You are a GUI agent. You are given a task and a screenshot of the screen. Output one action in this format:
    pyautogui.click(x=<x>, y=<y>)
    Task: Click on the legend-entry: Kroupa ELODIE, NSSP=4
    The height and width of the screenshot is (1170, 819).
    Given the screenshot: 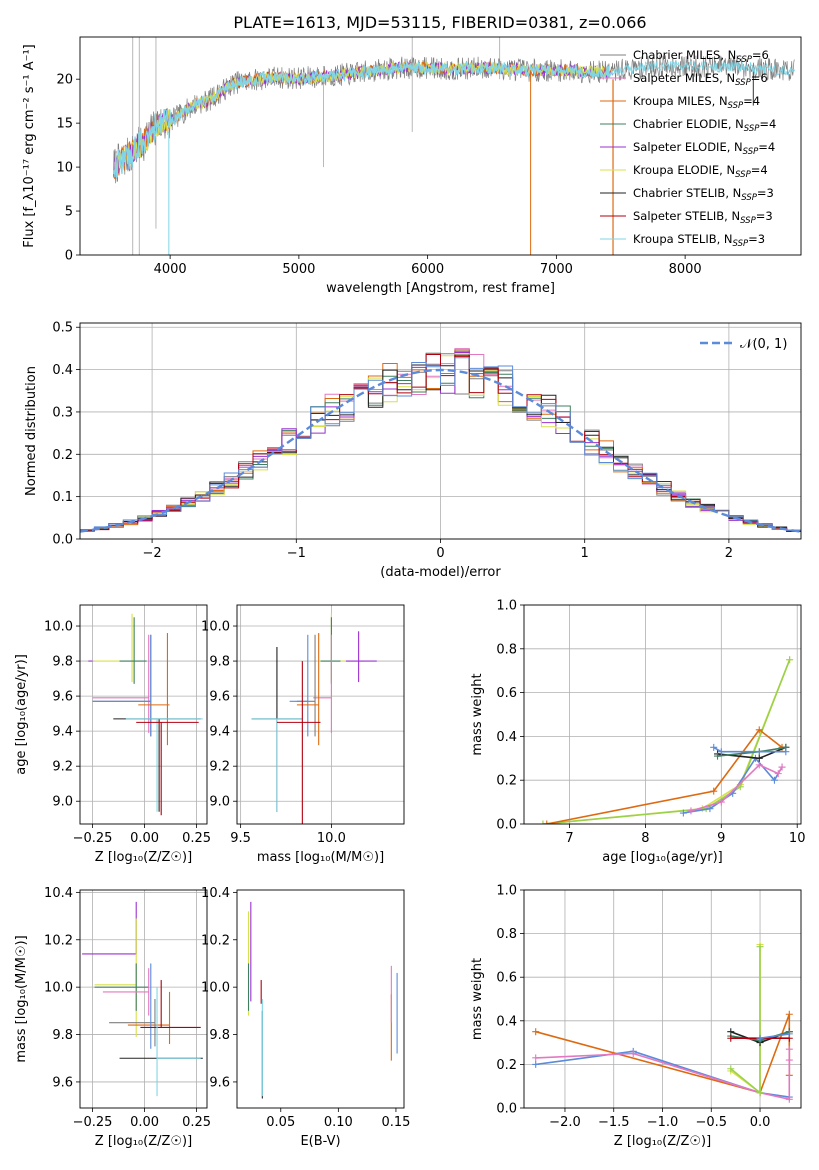 What is the action you would take?
    pyautogui.click(x=684, y=171)
    